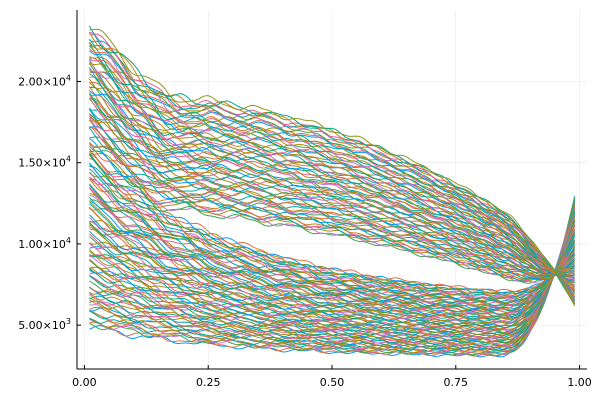  Describe the element at coordinates (44, 80) in the screenshot. I see `y-tick-label: 2.00×10⁴` at that location.